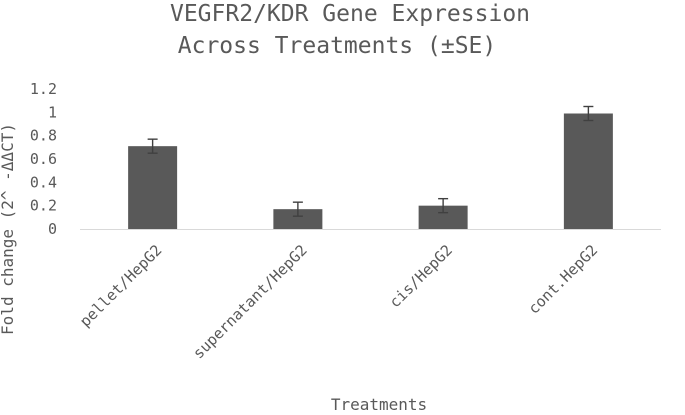 This screenshot has width=685, height=415. What do you see at coordinates (563, 279) in the screenshot?
I see `x-tick-label: cont.HepG2` at bounding box center [563, 279].